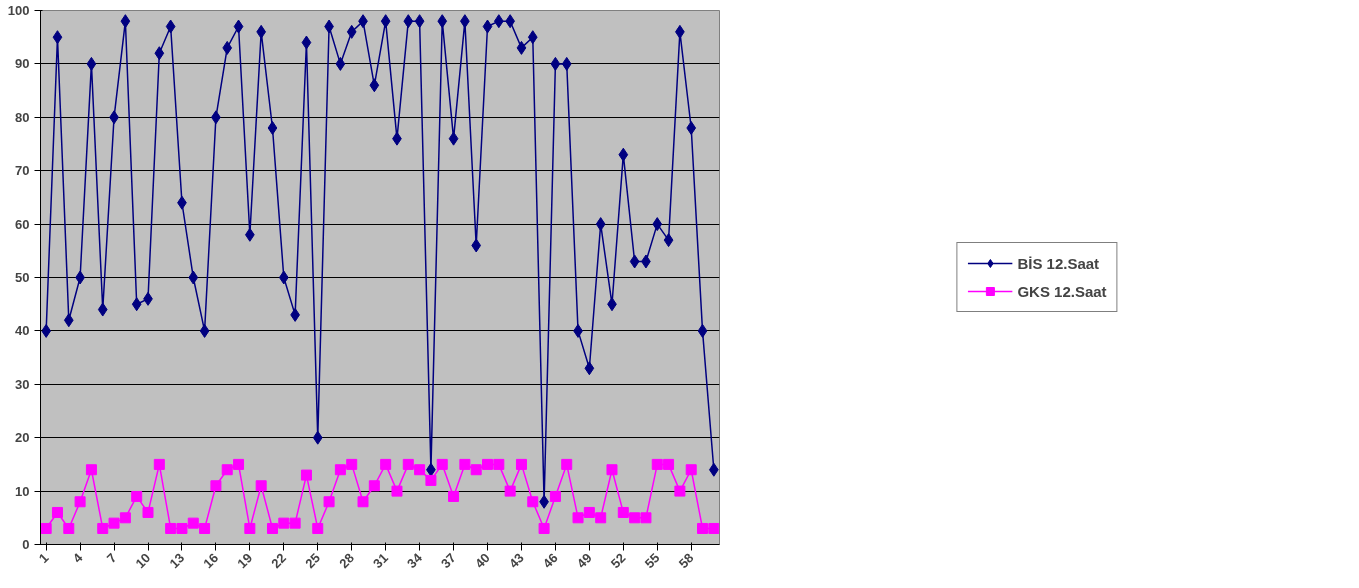 The height and width of the screenshot is (588, 1359). I want to click on legend-label: GKS 12.Saat, so click(1062, 291).